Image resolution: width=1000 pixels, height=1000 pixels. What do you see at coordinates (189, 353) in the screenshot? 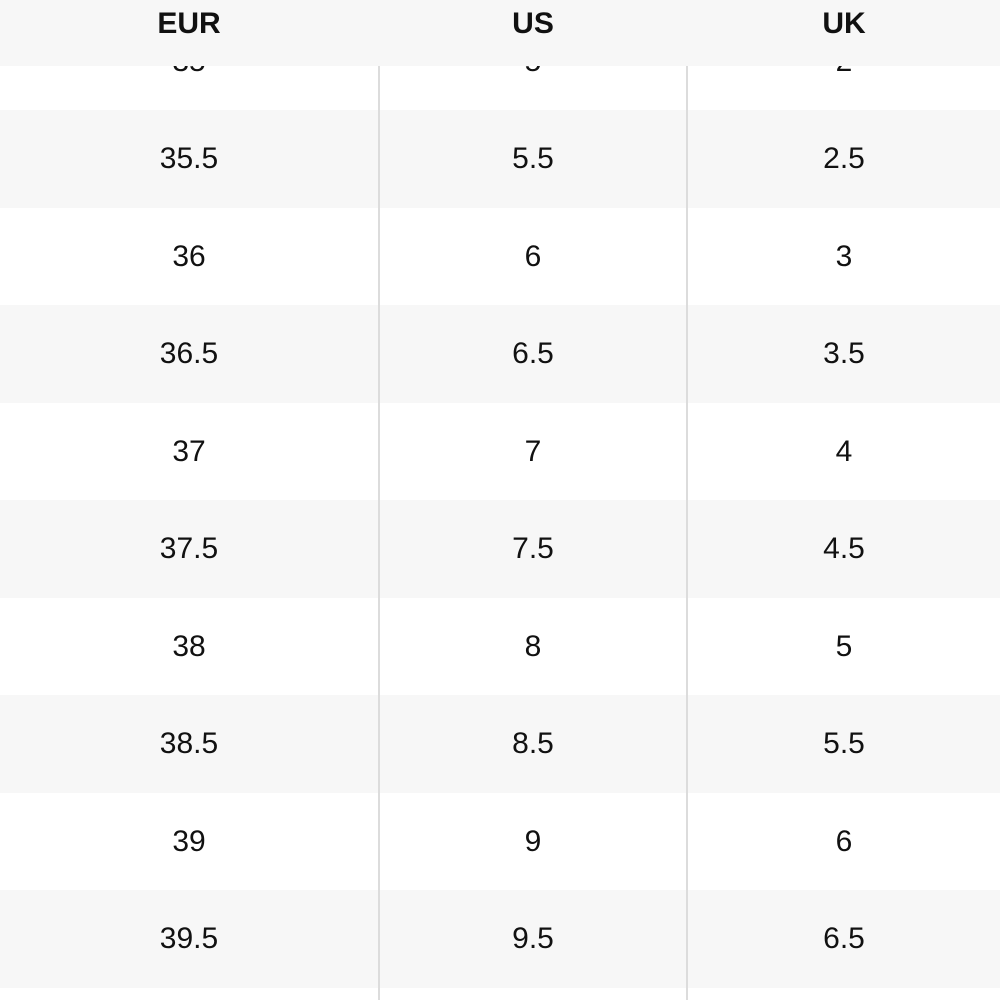
I see `table-cell: 36.5` at bounding box center [189, 353].